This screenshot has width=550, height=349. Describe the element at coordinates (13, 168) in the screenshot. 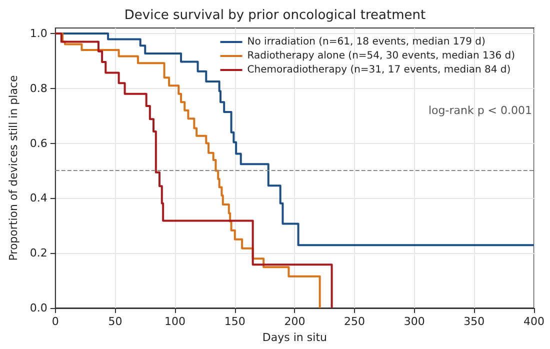

I see `y-axis-title: Proportion of devices still in place` at that location.